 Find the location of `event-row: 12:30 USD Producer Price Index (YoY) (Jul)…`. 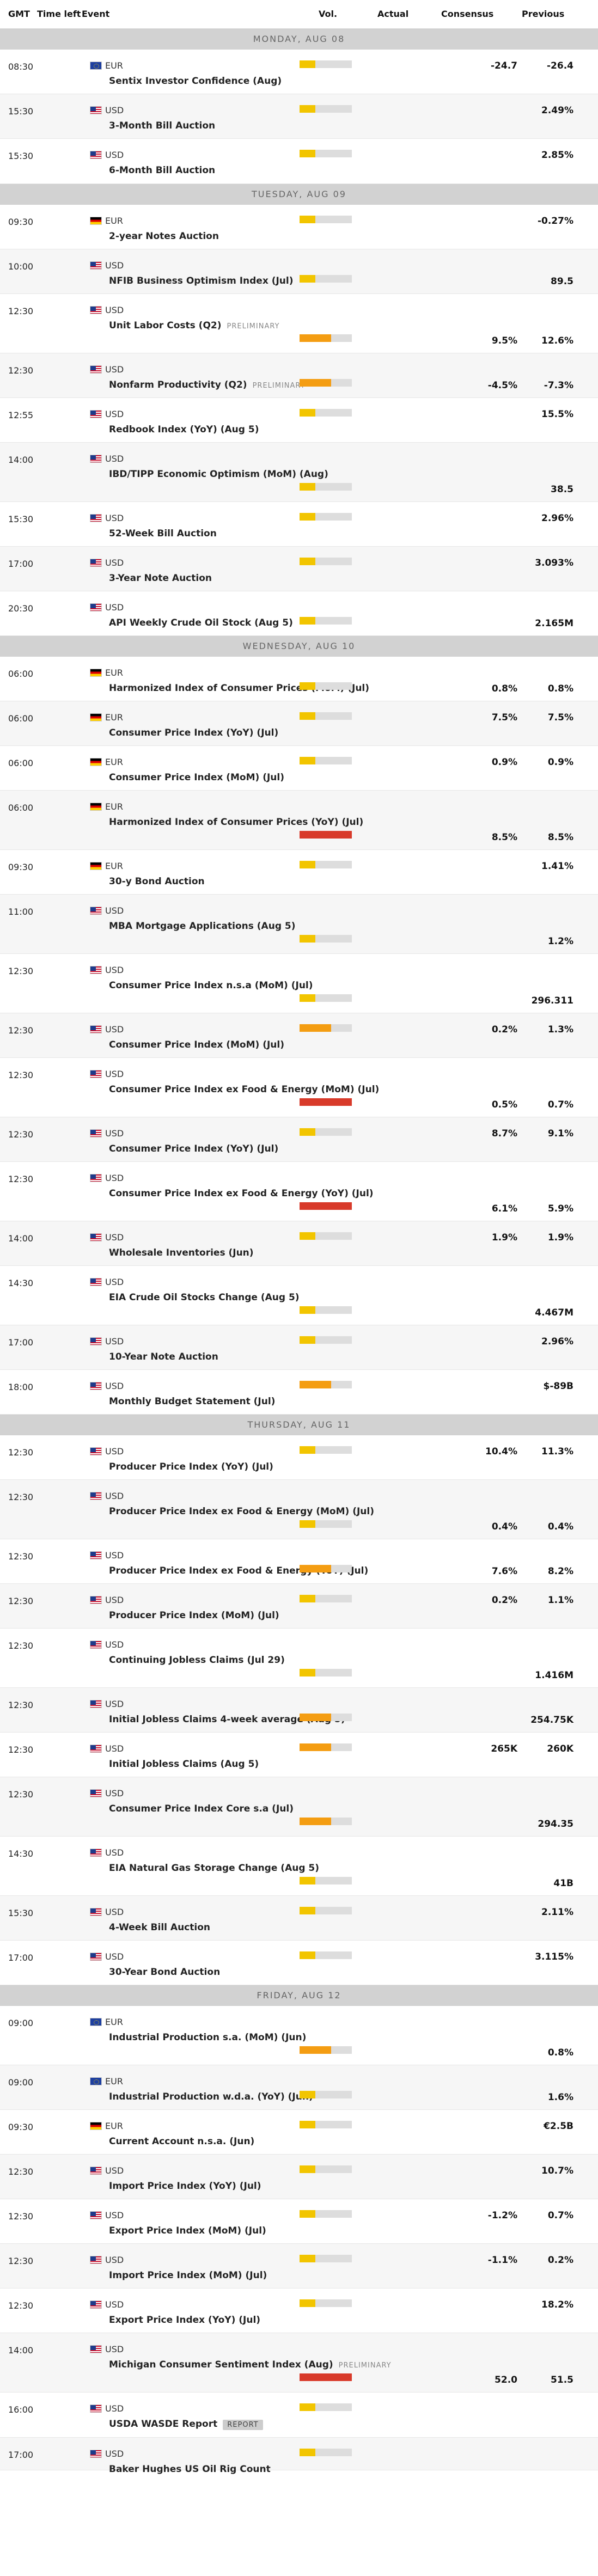

event-row: 12:30 USD Producer Price Index (YoY) (Jul)… is located at coordinates (299, 1457).